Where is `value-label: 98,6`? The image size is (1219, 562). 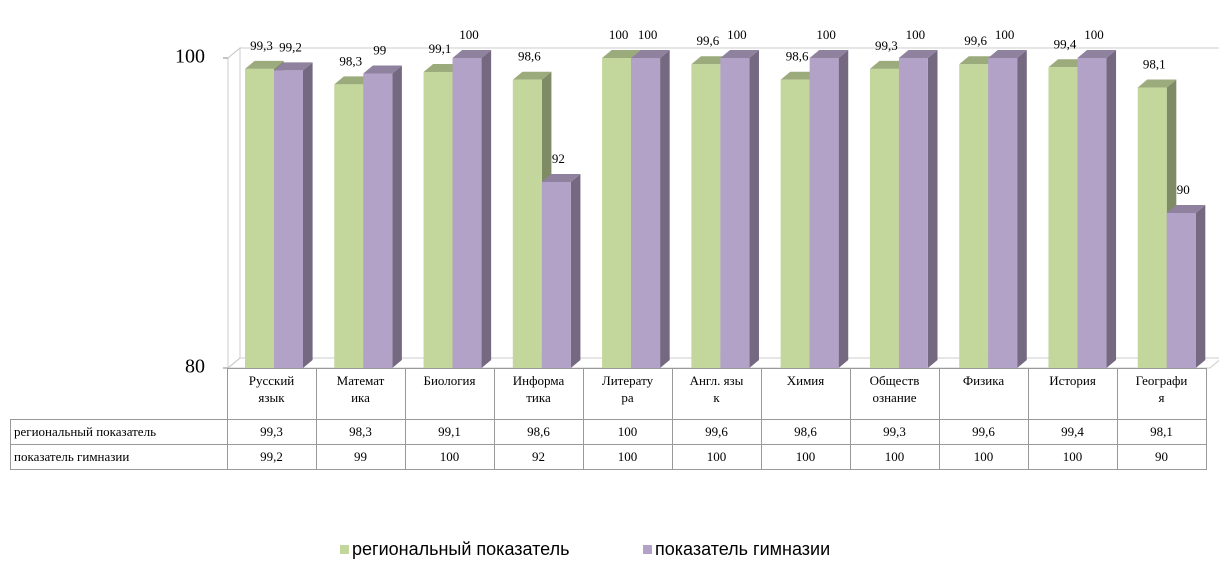
value-label: 98,6 is located at coordinates (797, 56).